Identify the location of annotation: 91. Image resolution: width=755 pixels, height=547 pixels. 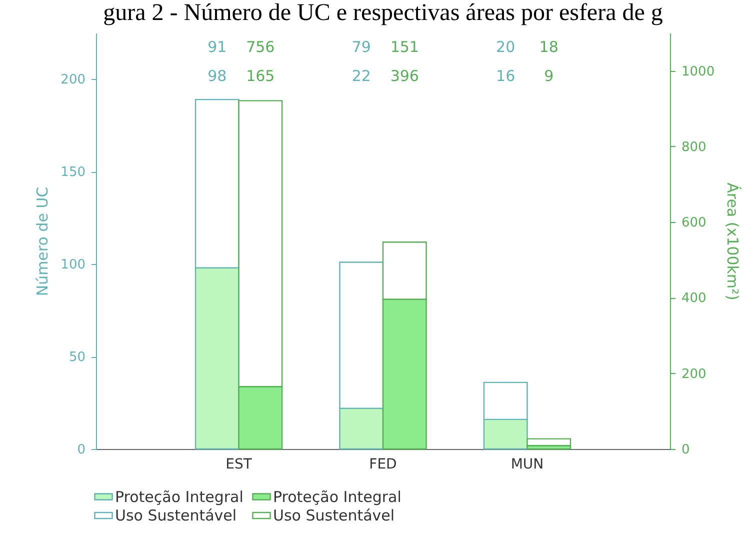
(217, 47).